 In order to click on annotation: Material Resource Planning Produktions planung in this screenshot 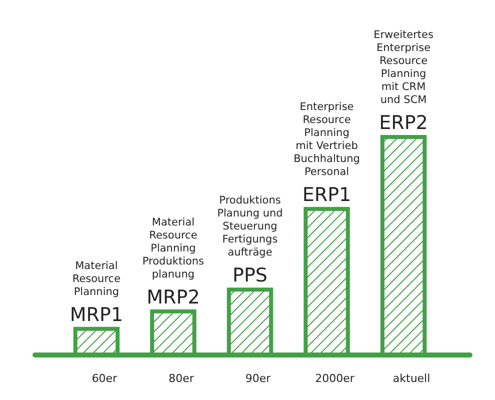, I will do `click(173, 248)`.